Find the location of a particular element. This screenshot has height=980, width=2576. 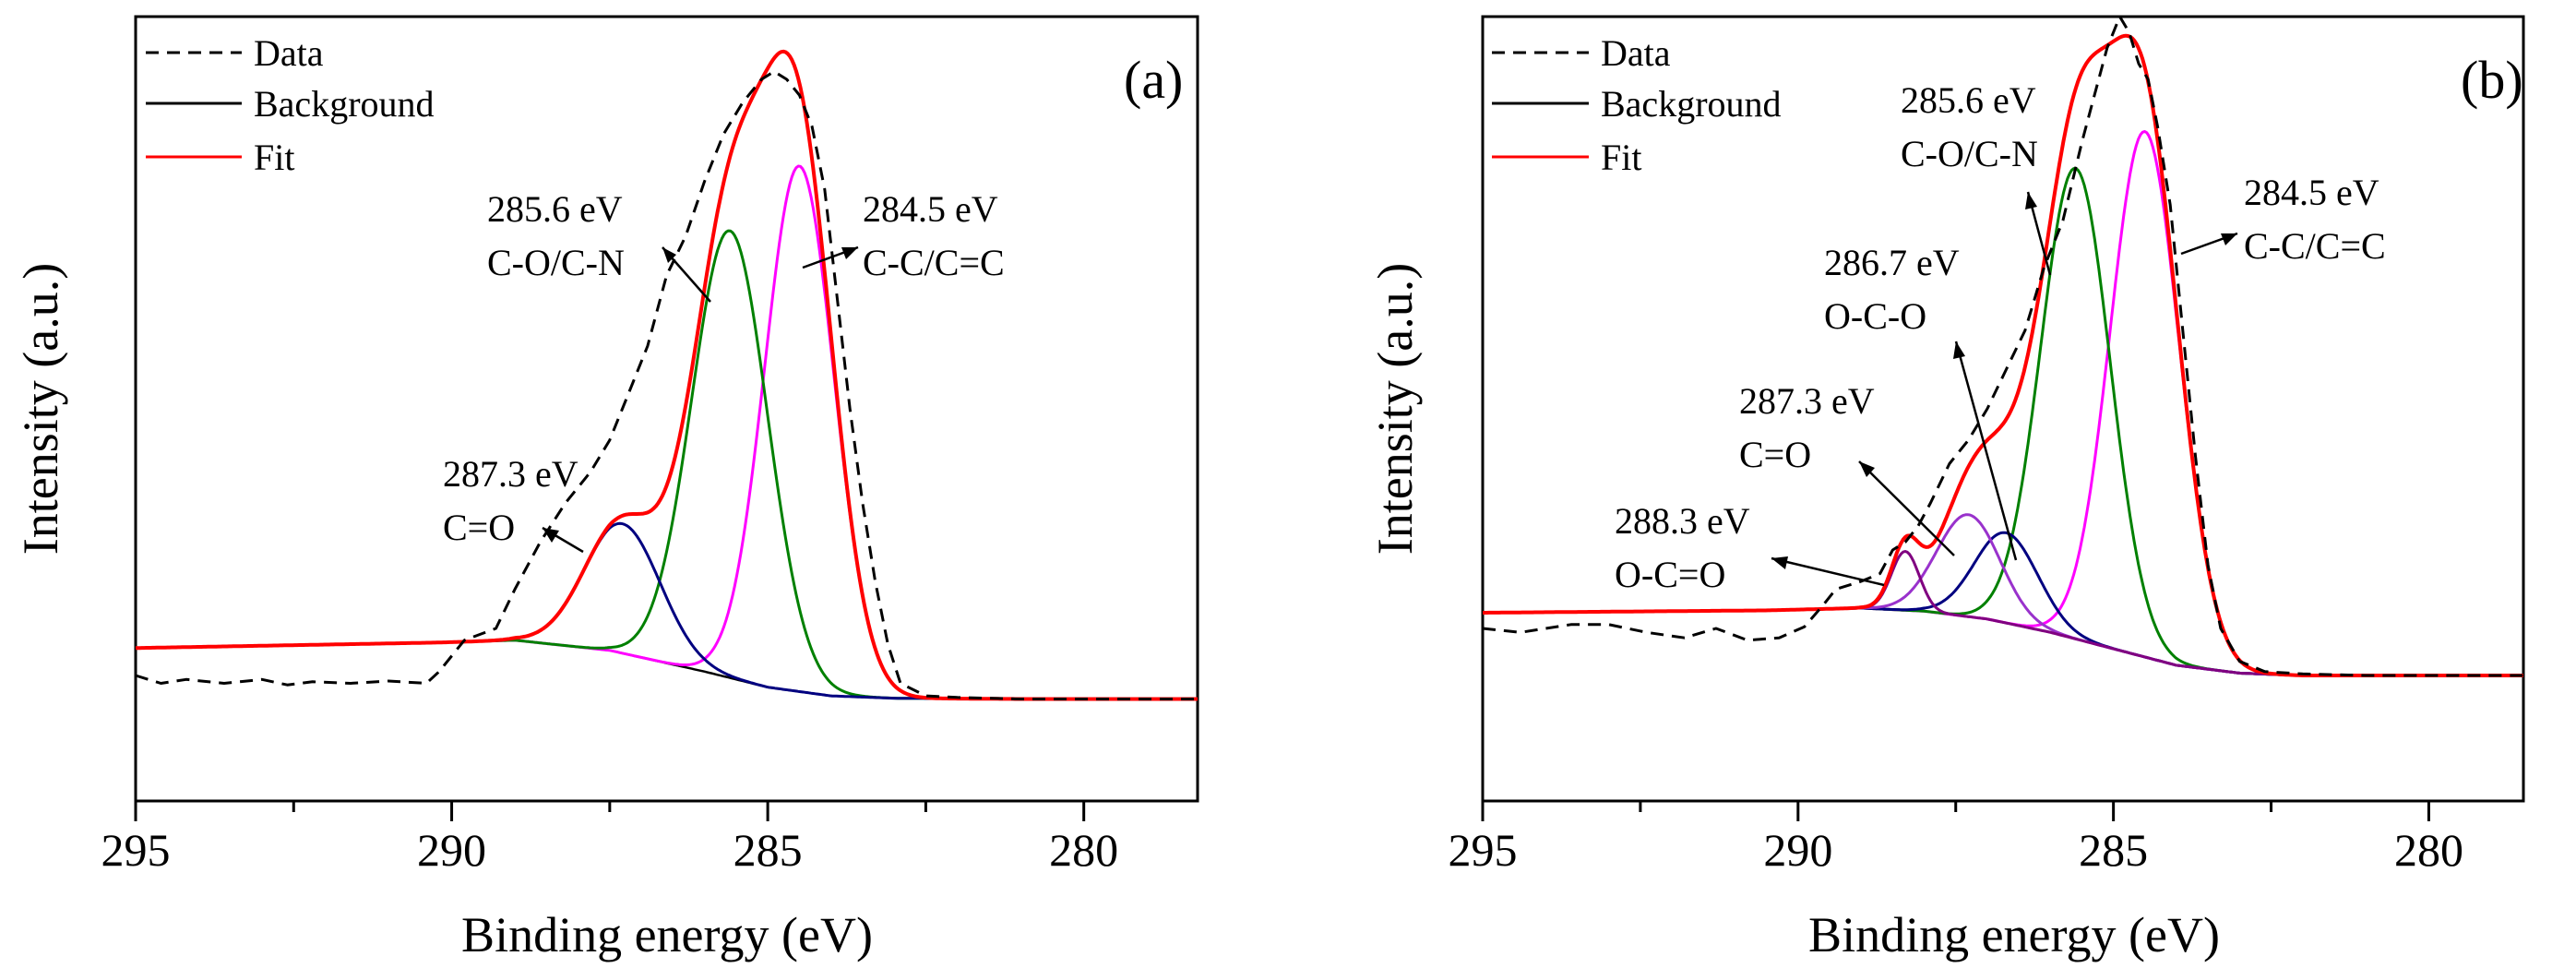

panel-label: (a) is located at coordinates (1154, 80).